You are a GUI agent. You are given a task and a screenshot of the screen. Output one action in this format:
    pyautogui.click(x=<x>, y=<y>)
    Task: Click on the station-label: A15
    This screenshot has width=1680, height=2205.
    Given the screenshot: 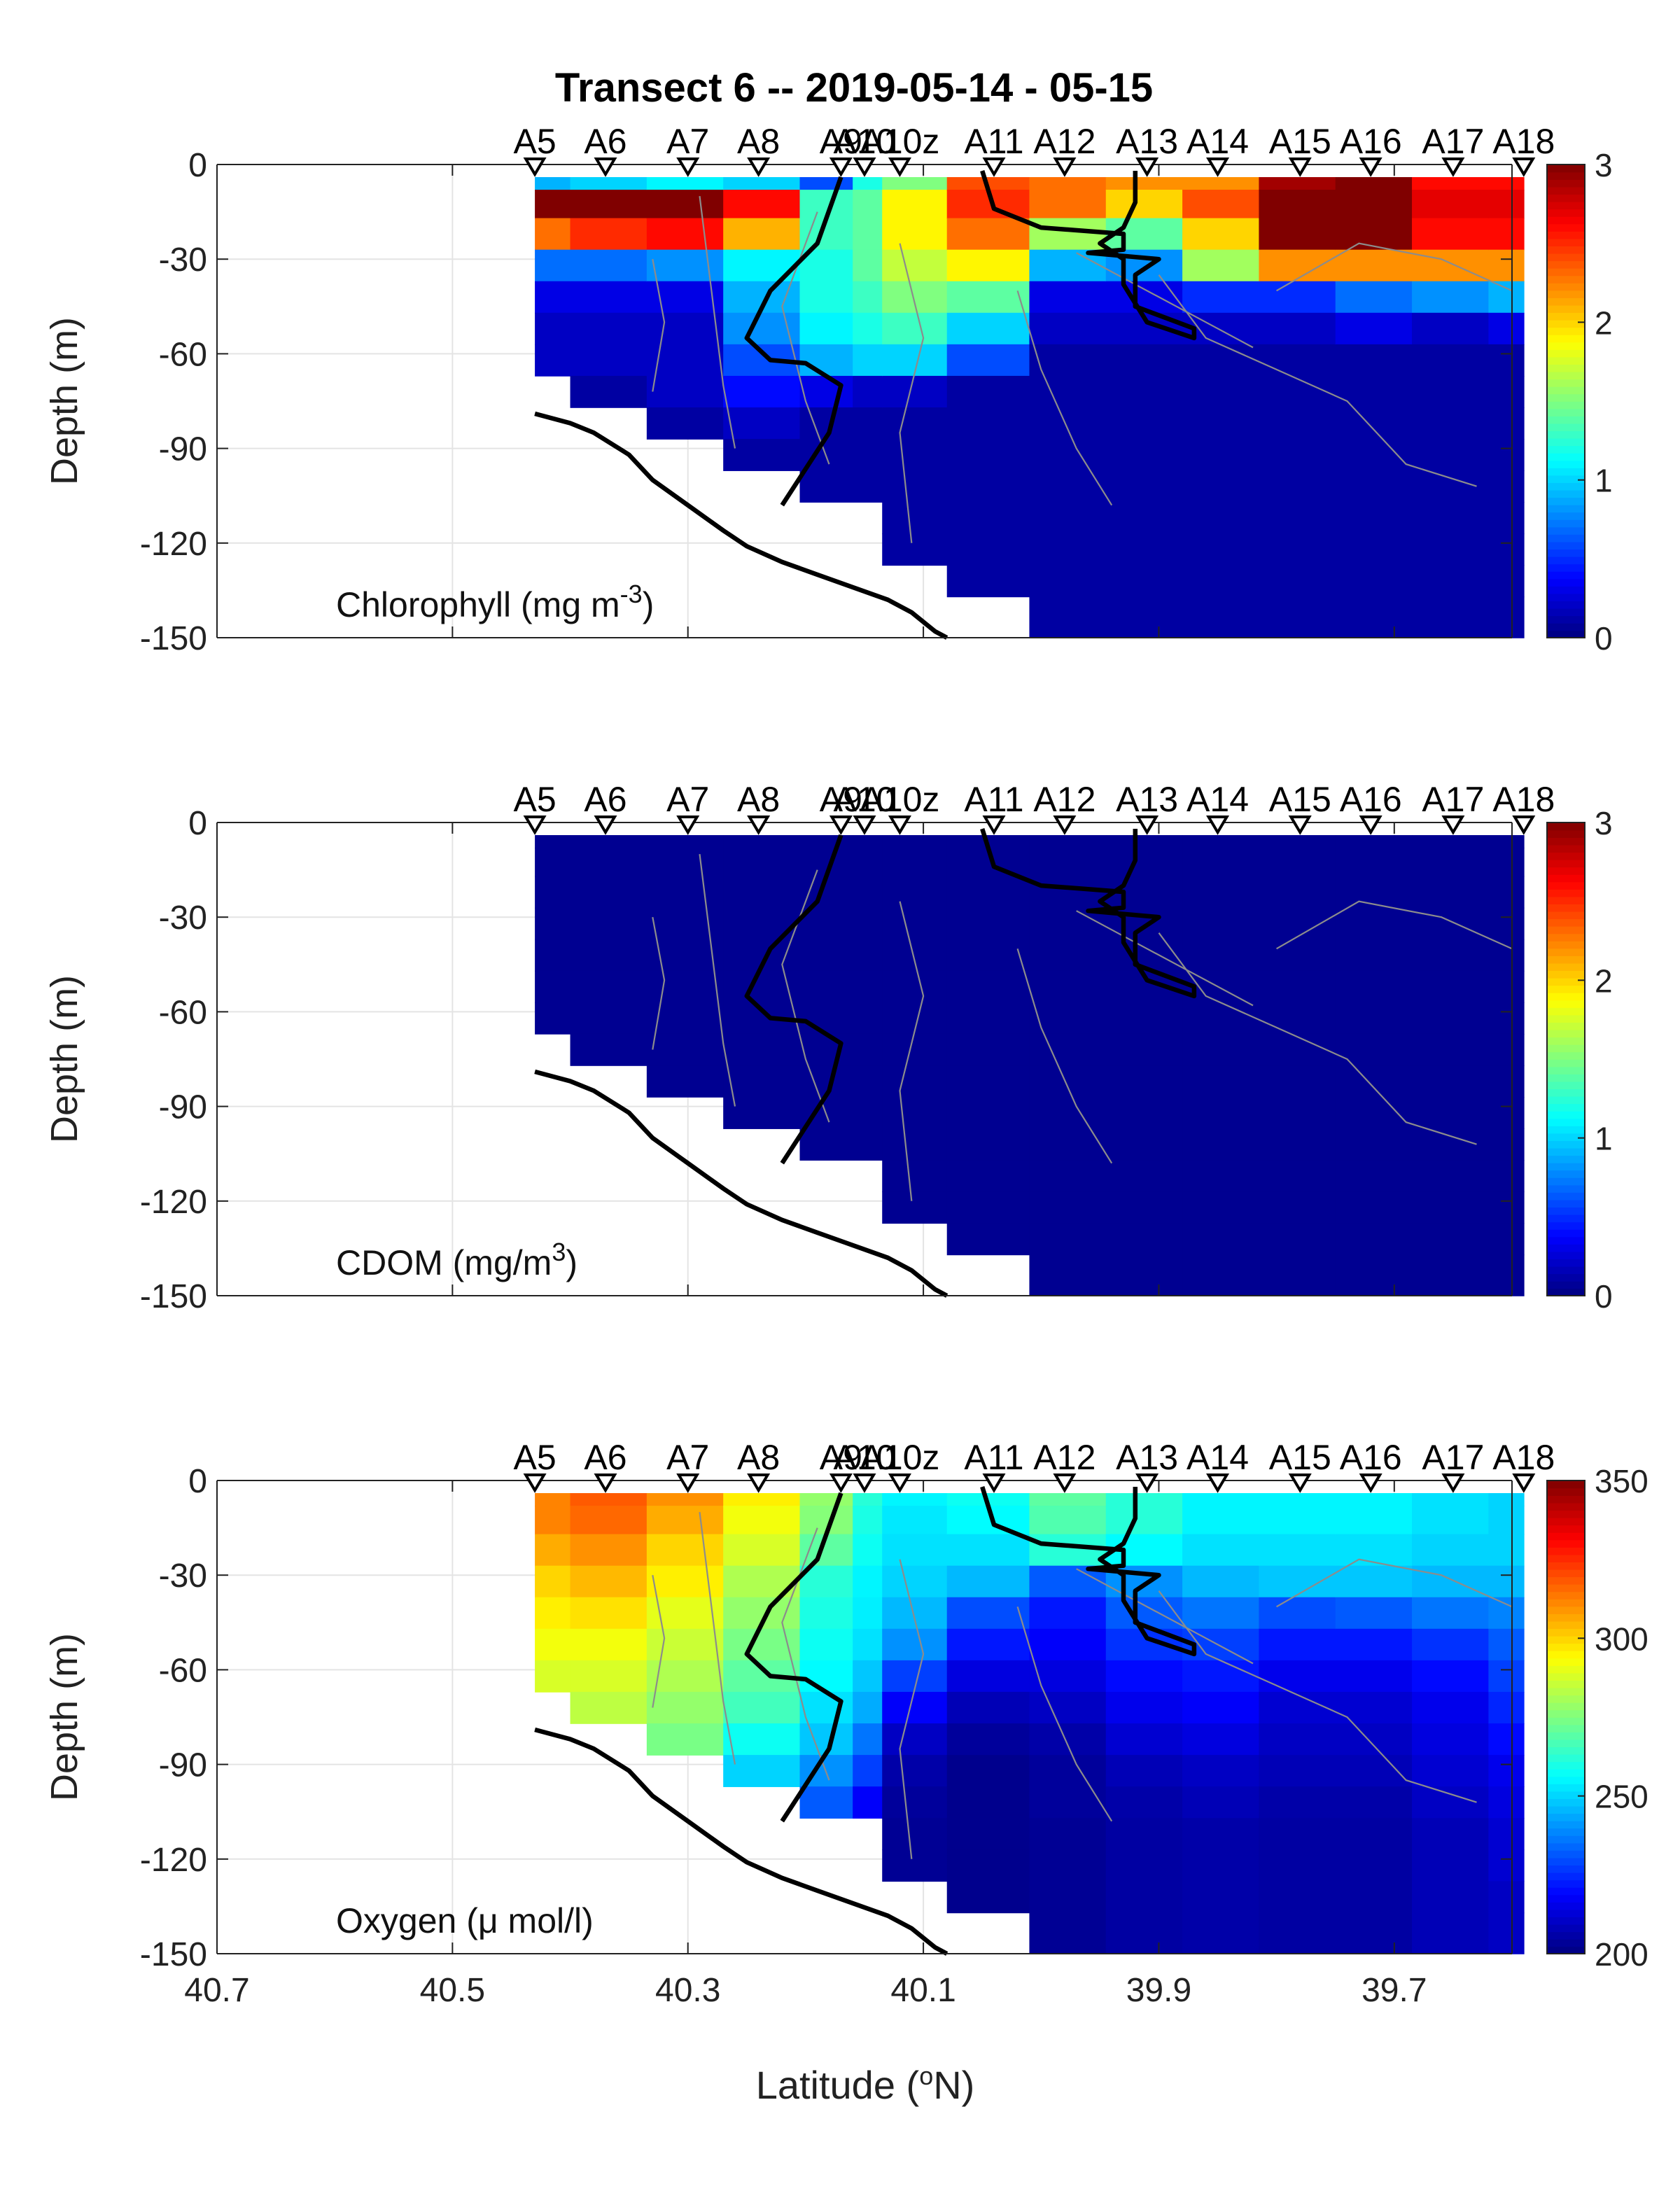 What is the action you would take?
    pyautogui.click(x=1300, y=141)
    